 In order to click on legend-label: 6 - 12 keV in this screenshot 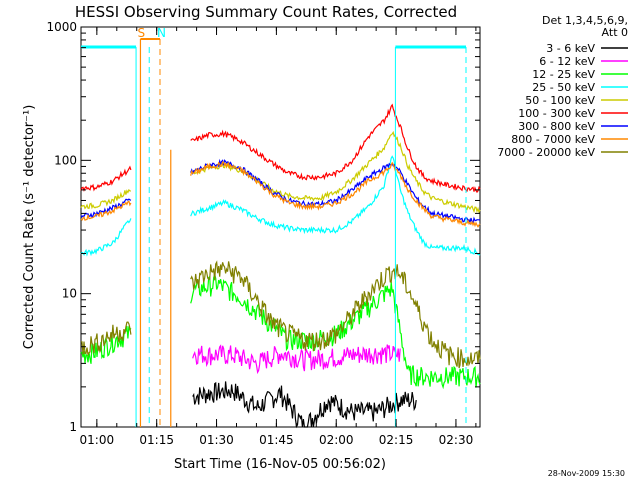, I will do `click(567, 61)`.